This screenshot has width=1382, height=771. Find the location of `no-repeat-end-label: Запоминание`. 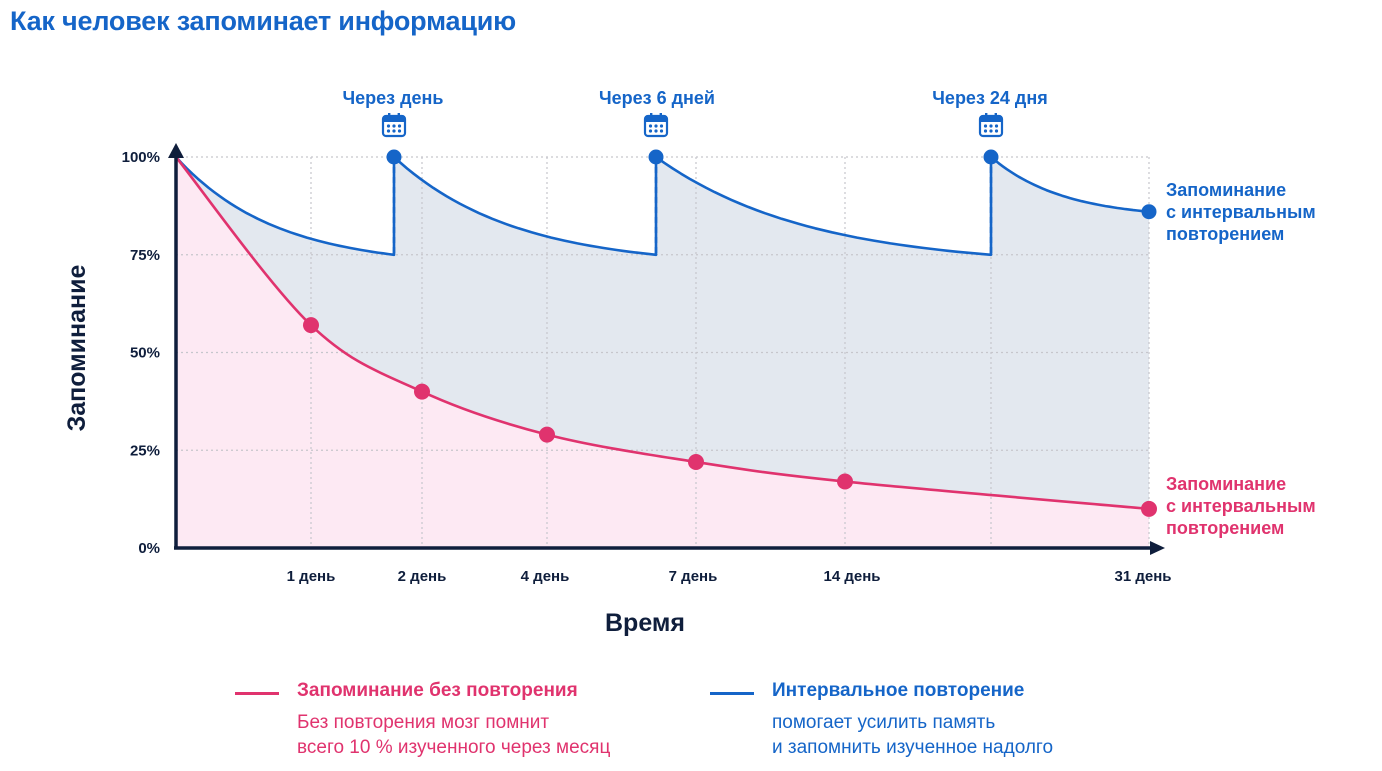

no-repeat-end-label: Запоминание is located at coordinates (1226, 484).